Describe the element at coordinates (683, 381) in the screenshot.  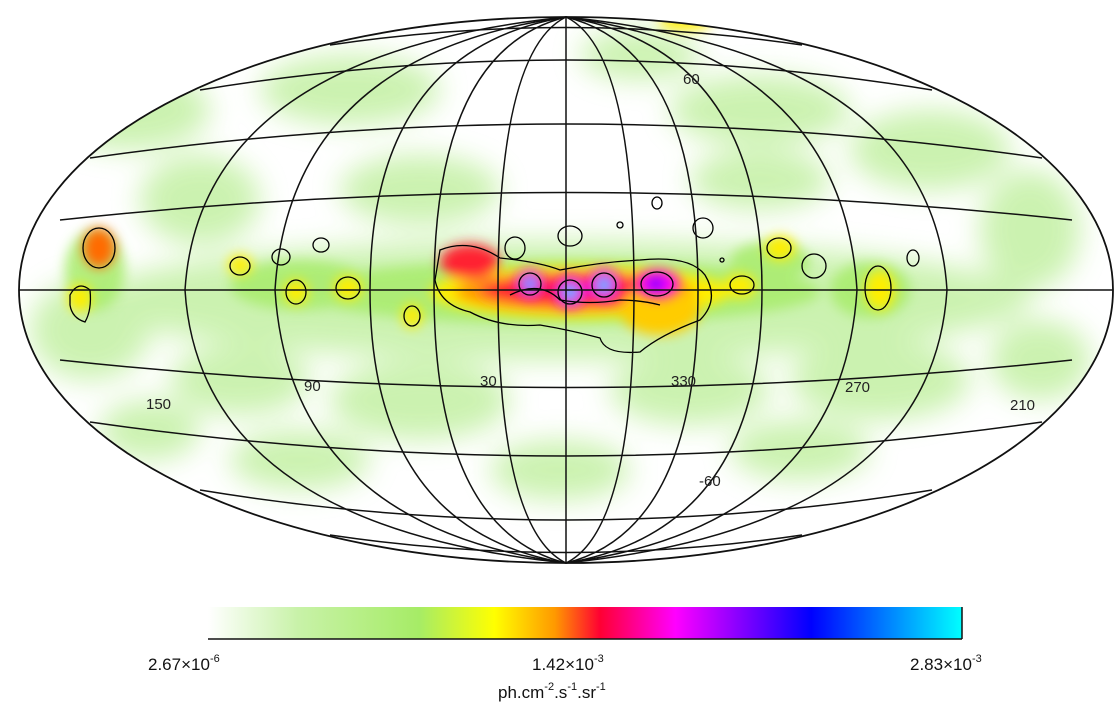
I see `lon-label-330: 330` at that location.